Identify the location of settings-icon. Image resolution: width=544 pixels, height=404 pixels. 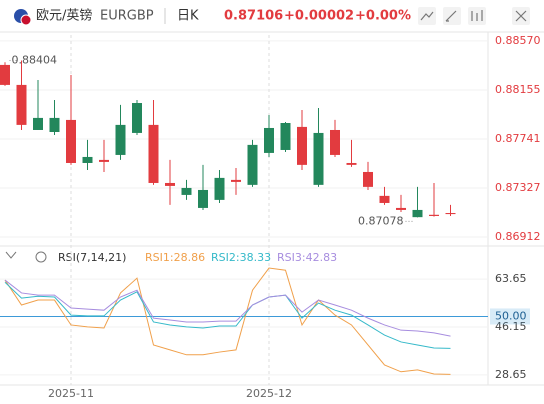
(41, 257).